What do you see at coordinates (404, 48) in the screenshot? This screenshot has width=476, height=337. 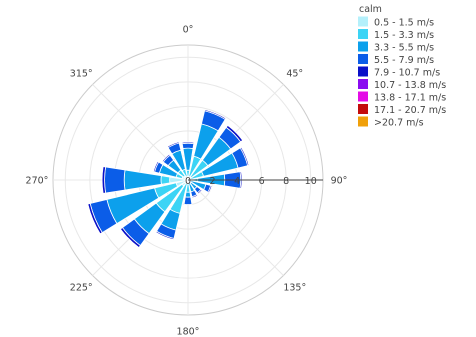 I see `legend-label: 3.3 - 5.5 m/s` at bounding box center [404, 48].